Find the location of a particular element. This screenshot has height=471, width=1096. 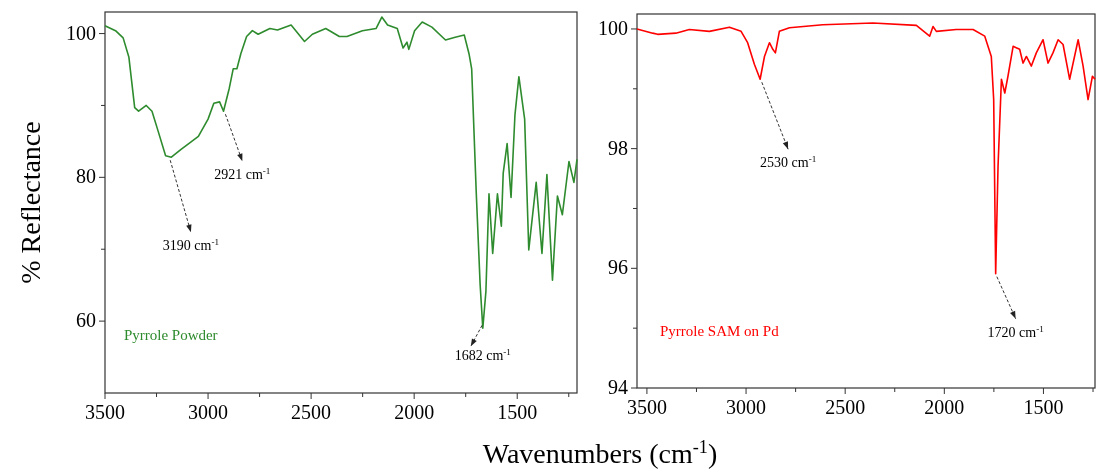

y-tick-label: 80 is located at coordinates (86, 176).